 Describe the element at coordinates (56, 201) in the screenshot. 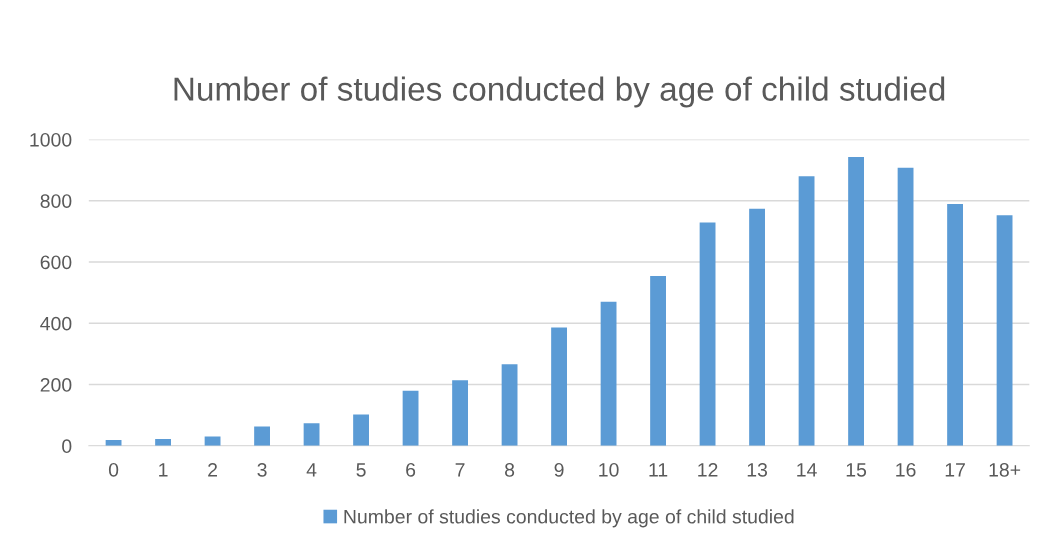

I see `y-tick-label: 800` at that location.